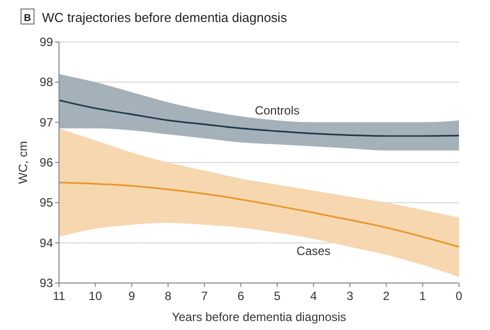 This screenshot has height=330, width=490. I want to click on line-series, so click(259, 118).